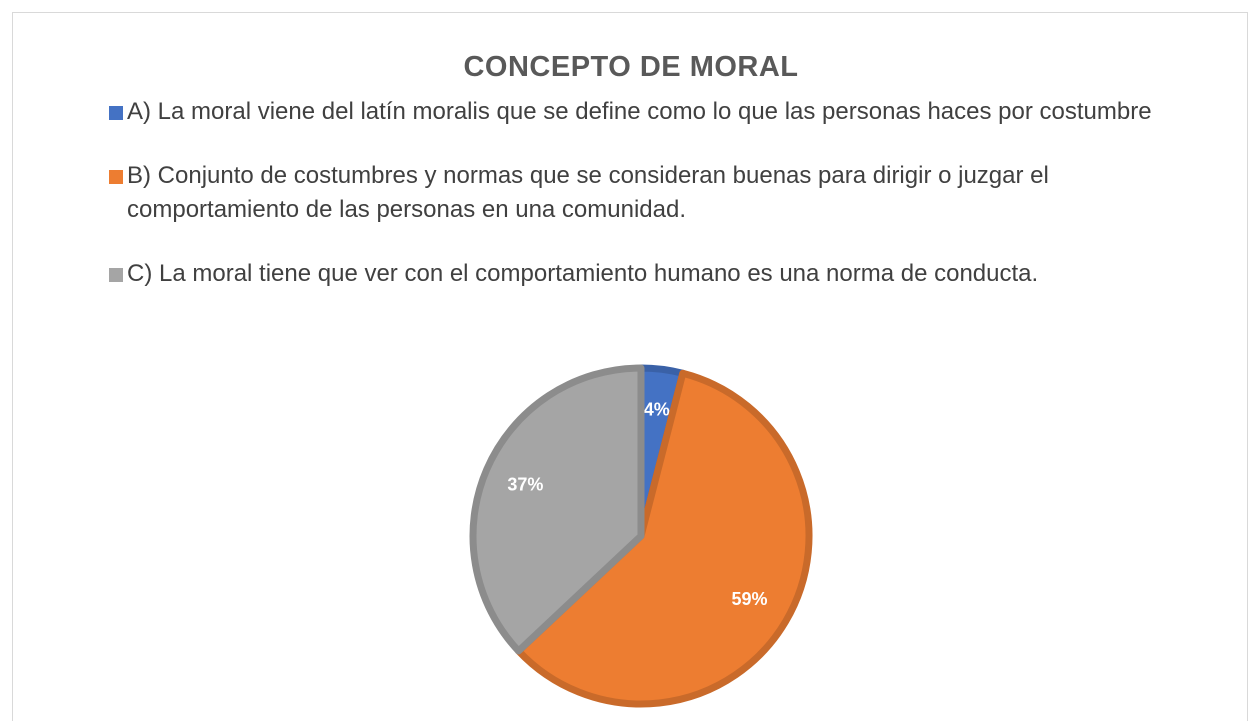 Image resolution: width=1260 pixels, height=722 pixels. Describe the element at coordinates (749, 599) in the screenshot. I see `data-label: 59%` at that location.